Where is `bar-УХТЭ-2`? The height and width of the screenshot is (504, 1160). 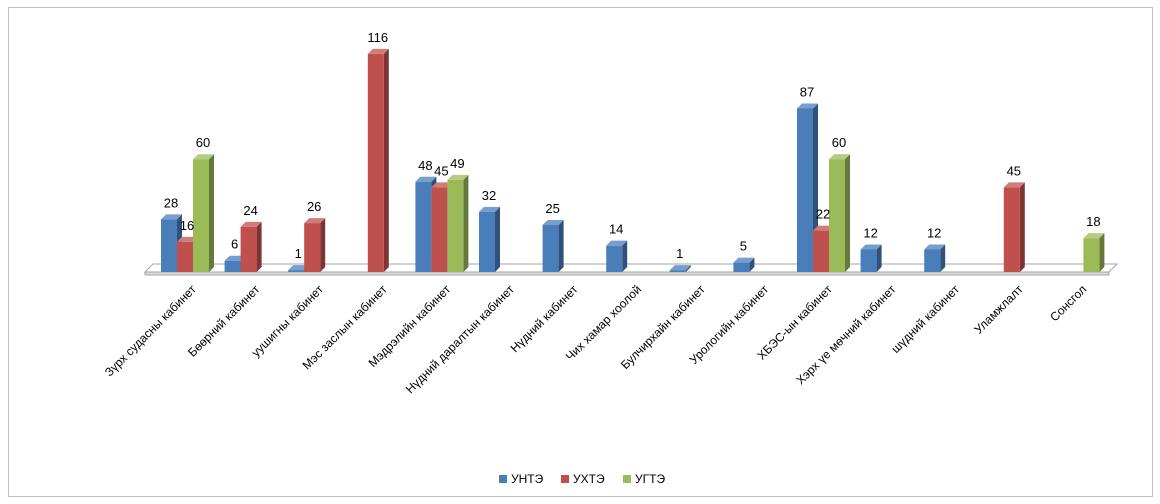
bar-УХТЭ-2 is located at coordinates (315, 245).